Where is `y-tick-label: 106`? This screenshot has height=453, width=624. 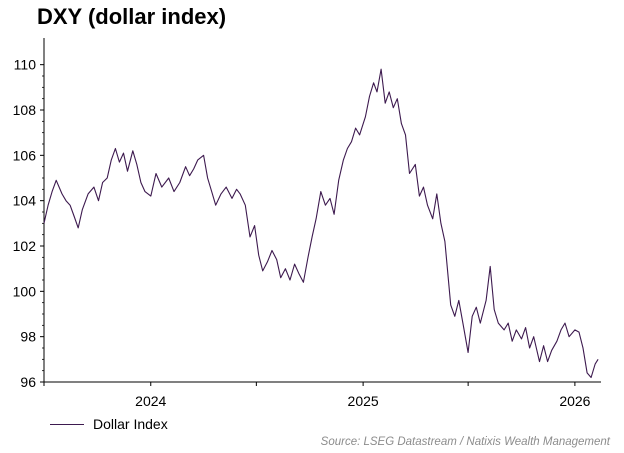
y-tick-label: 106 is located at coordinates (25, 155).